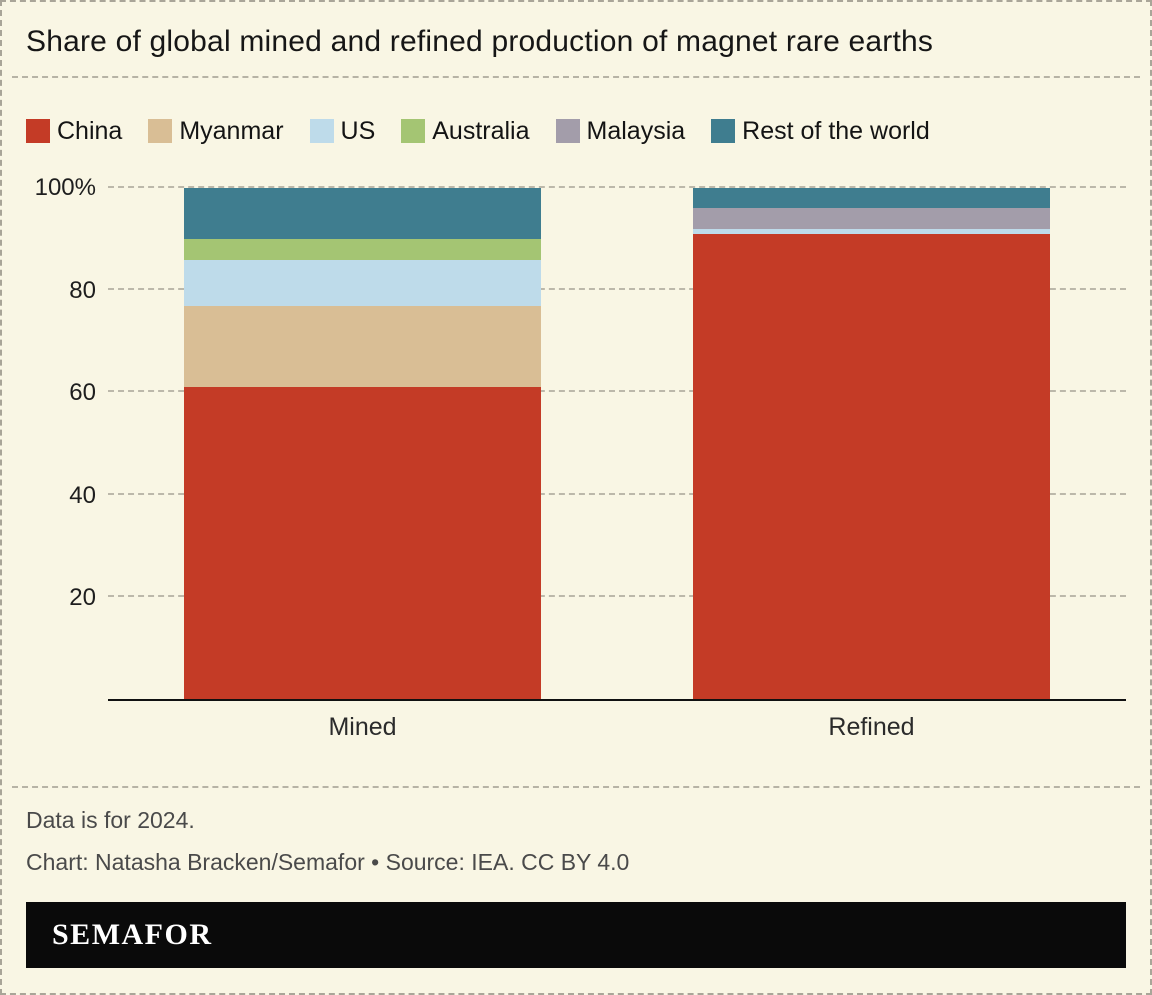 The height and width of the screenshot is (995, 1152). What do you see at coordinates (362, 727) in the screenshot?
I see `x-label-mined: Mined` at bounding box center [362, 727].